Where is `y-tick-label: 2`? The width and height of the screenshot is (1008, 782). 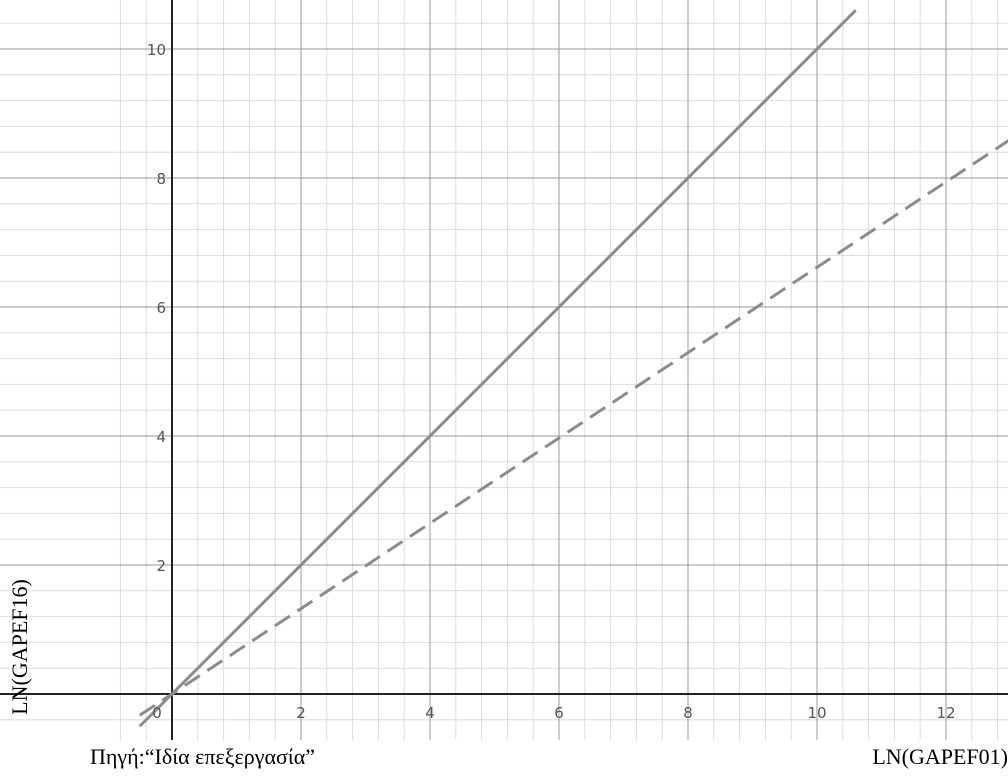
y-tick-label: 2 is located at coordinates (161, 566).